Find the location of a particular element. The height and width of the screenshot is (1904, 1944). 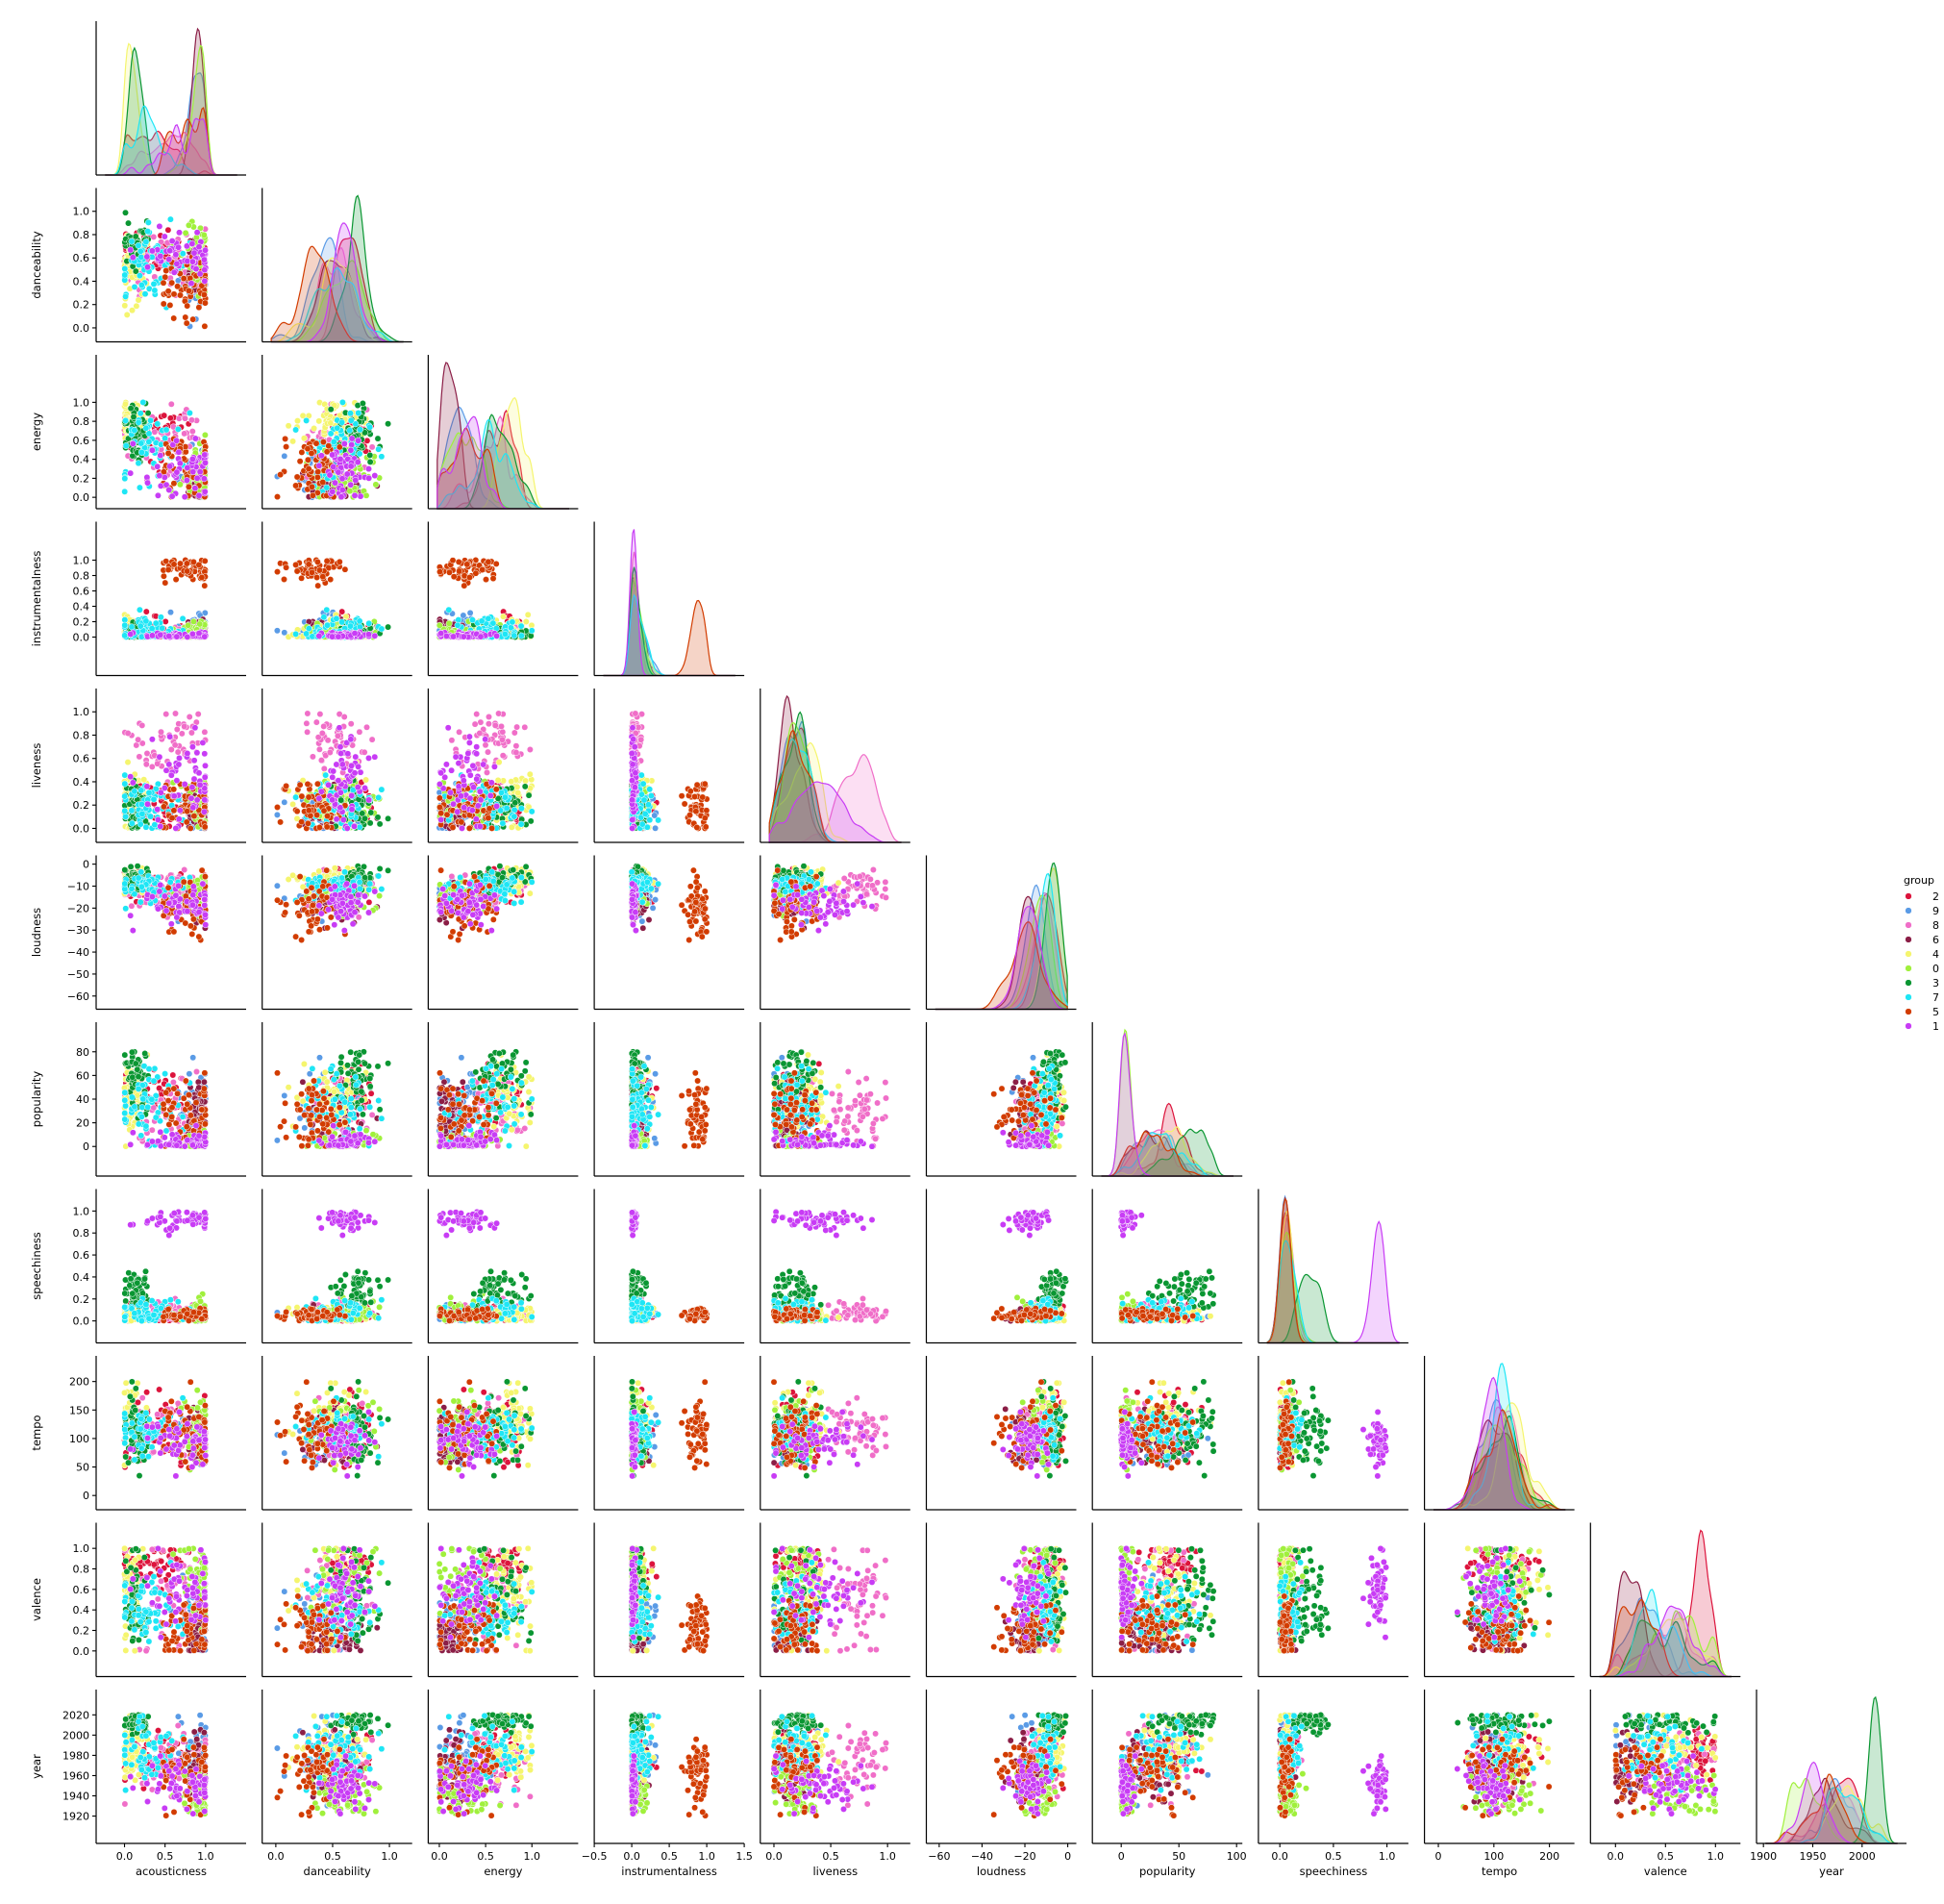

y-tick-label: 0.8 is located at coordinates (81, 235).